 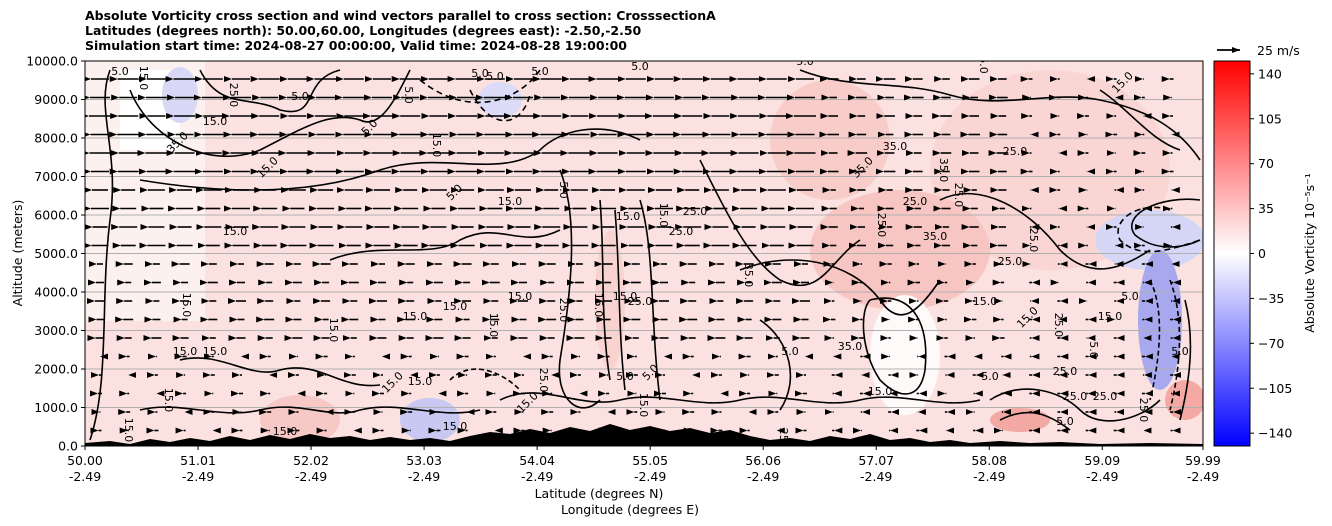 What do you see at coordinates (56, 176) in the screenshot?
I see `y-tick-label: 7000.0` at bounding box center [56, 176].